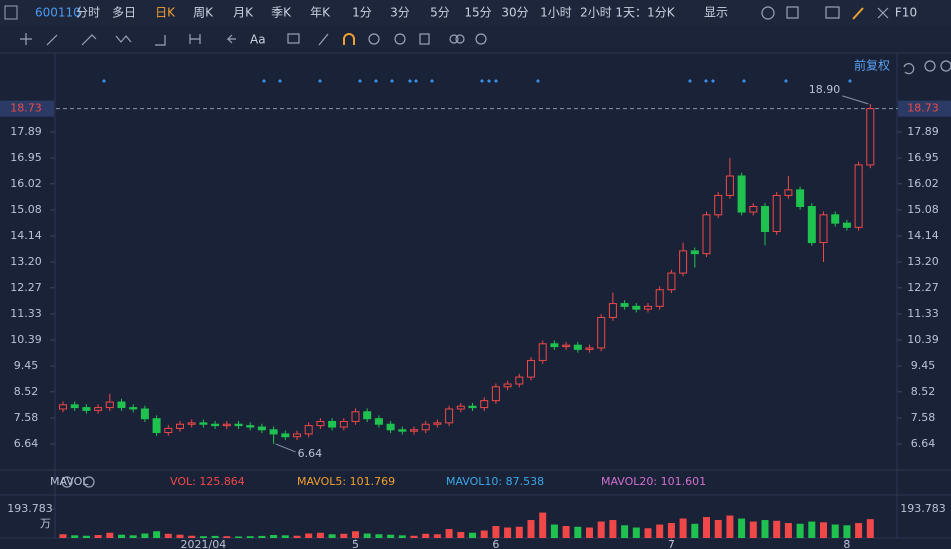 Image resolution: width=951 pixels, height=549 pixels. What do you see at coordinates (906, 13) in the screenshot?
I see `timeframe-tab: F10` at bounding box center [906, 13].